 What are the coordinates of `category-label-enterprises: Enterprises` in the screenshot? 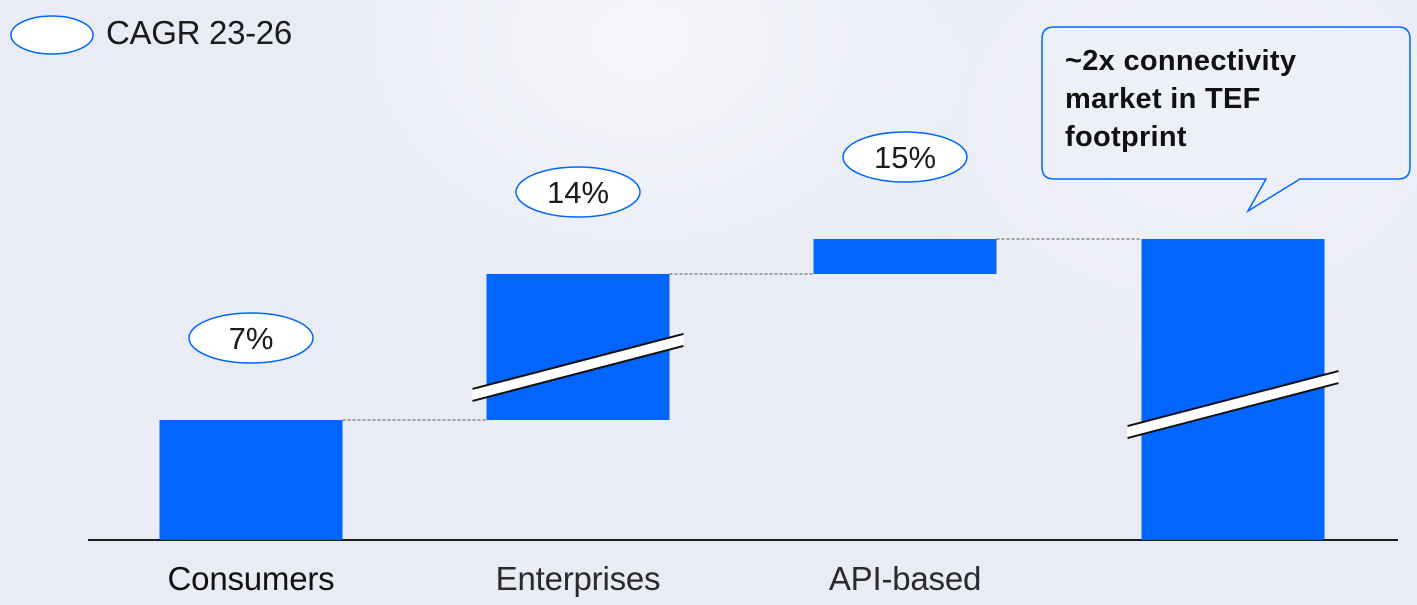 It's located at (578, 578).